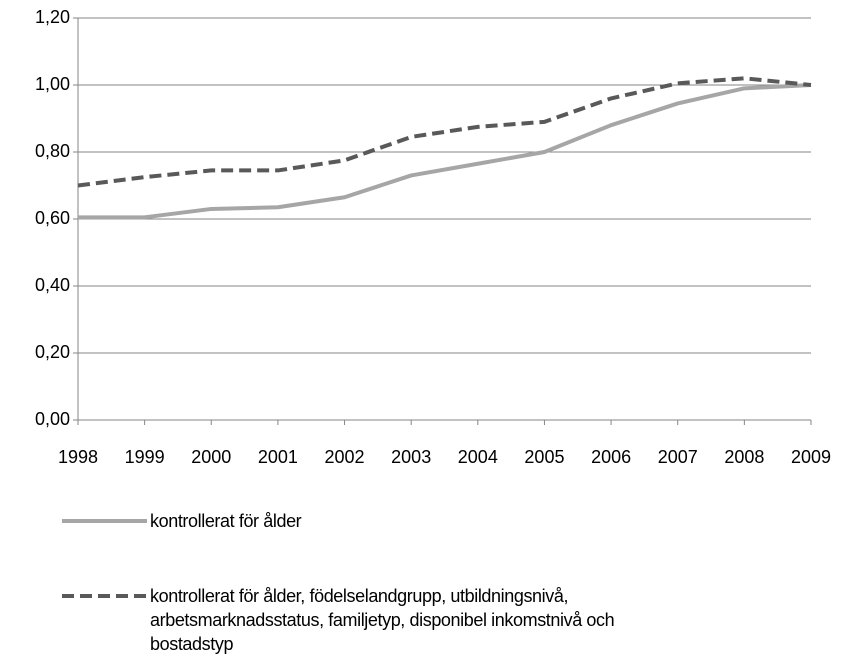 This screenshot has height=656, width=846. I want to click on x-tick-label: 2002, so click(345, 457).